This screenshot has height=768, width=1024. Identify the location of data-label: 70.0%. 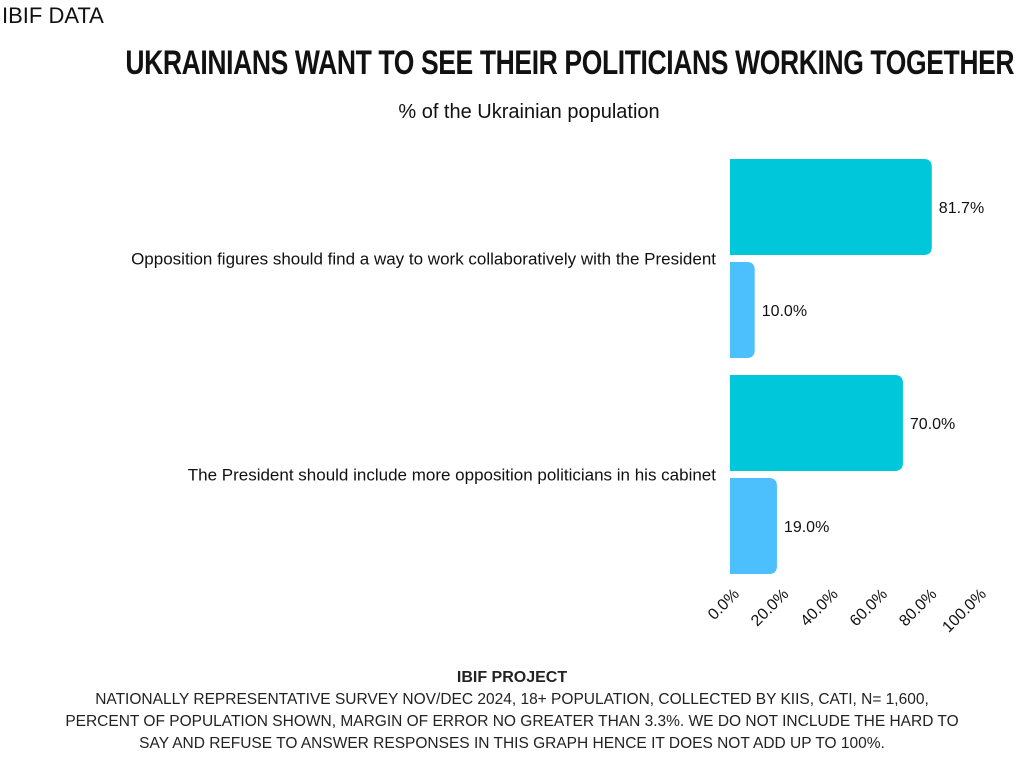
(932, 424).